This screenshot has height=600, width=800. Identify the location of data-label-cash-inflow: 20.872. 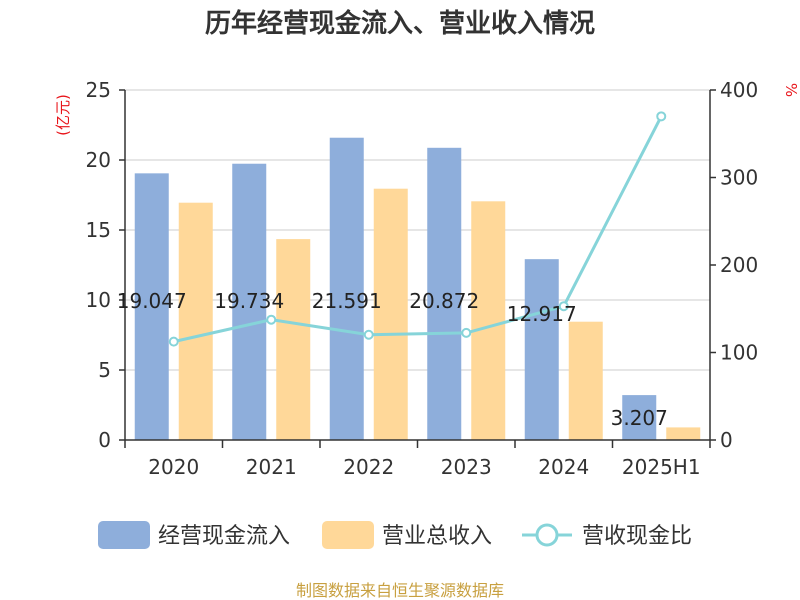
(444, 301).